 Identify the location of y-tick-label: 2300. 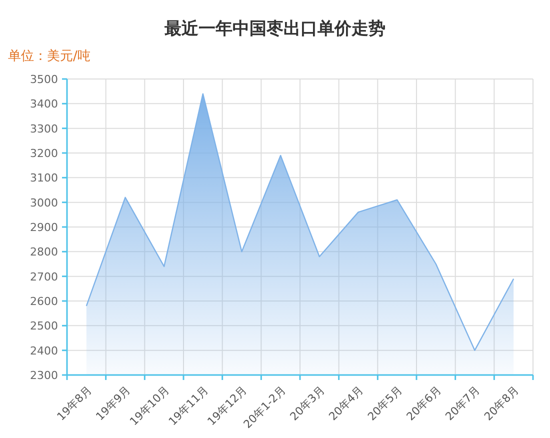
(44, 375).